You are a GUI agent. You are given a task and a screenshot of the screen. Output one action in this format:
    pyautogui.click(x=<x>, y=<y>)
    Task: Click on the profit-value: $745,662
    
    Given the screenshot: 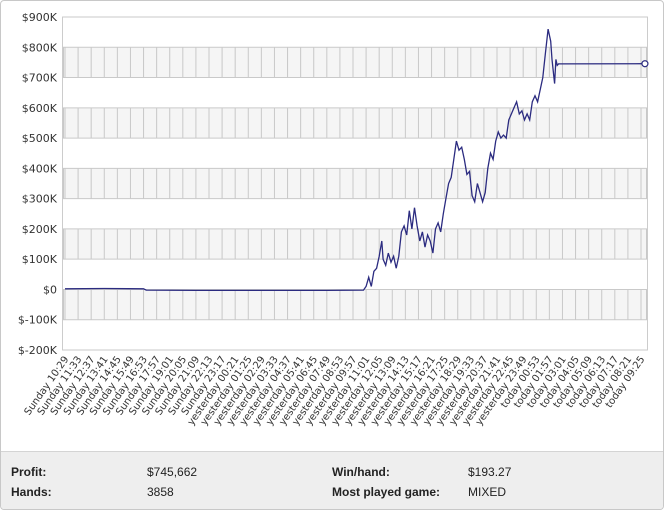 What is the action you would take?
    pyautogui.click(x=172, y=472)
    